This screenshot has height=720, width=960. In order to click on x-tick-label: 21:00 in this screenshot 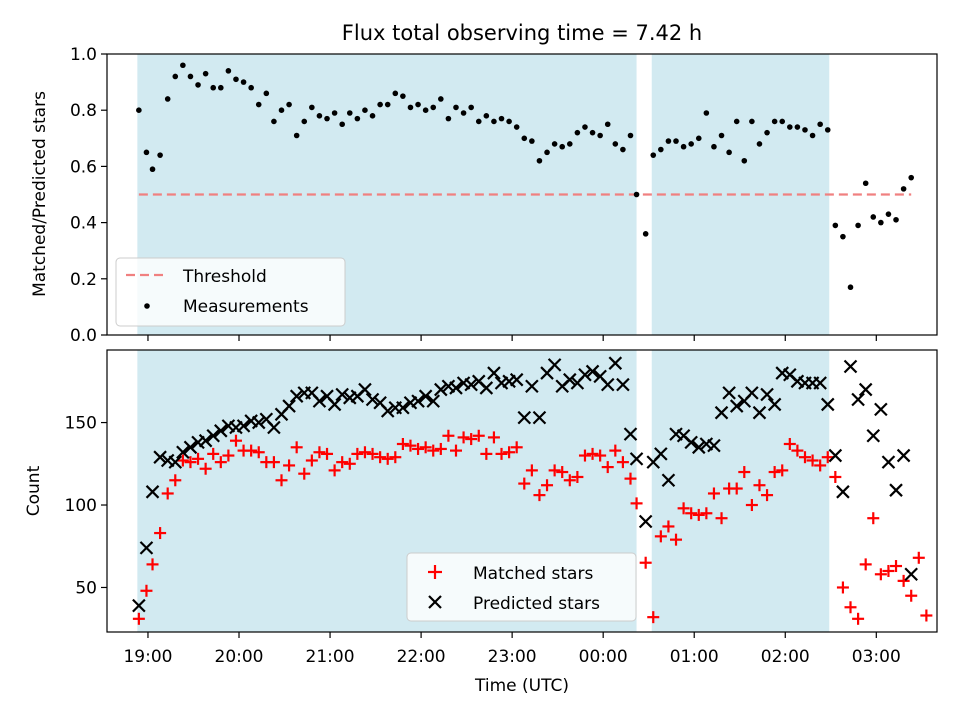, I will do `click(330, 657)`.